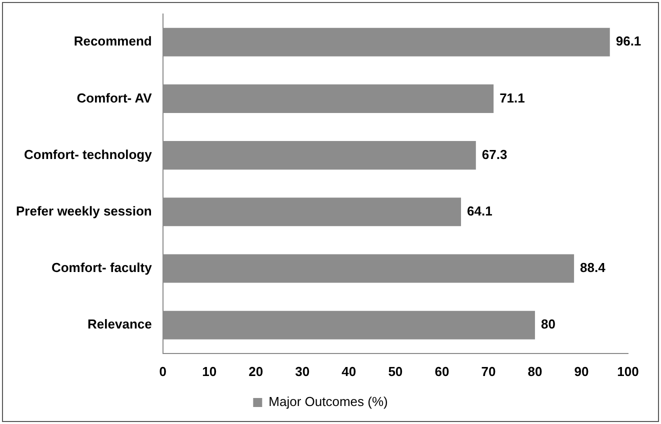 Image resolution: width=661 pixels, height=424 pixels. I want to click on y-tick-label: Comfort- faculty, so click(102, 268).